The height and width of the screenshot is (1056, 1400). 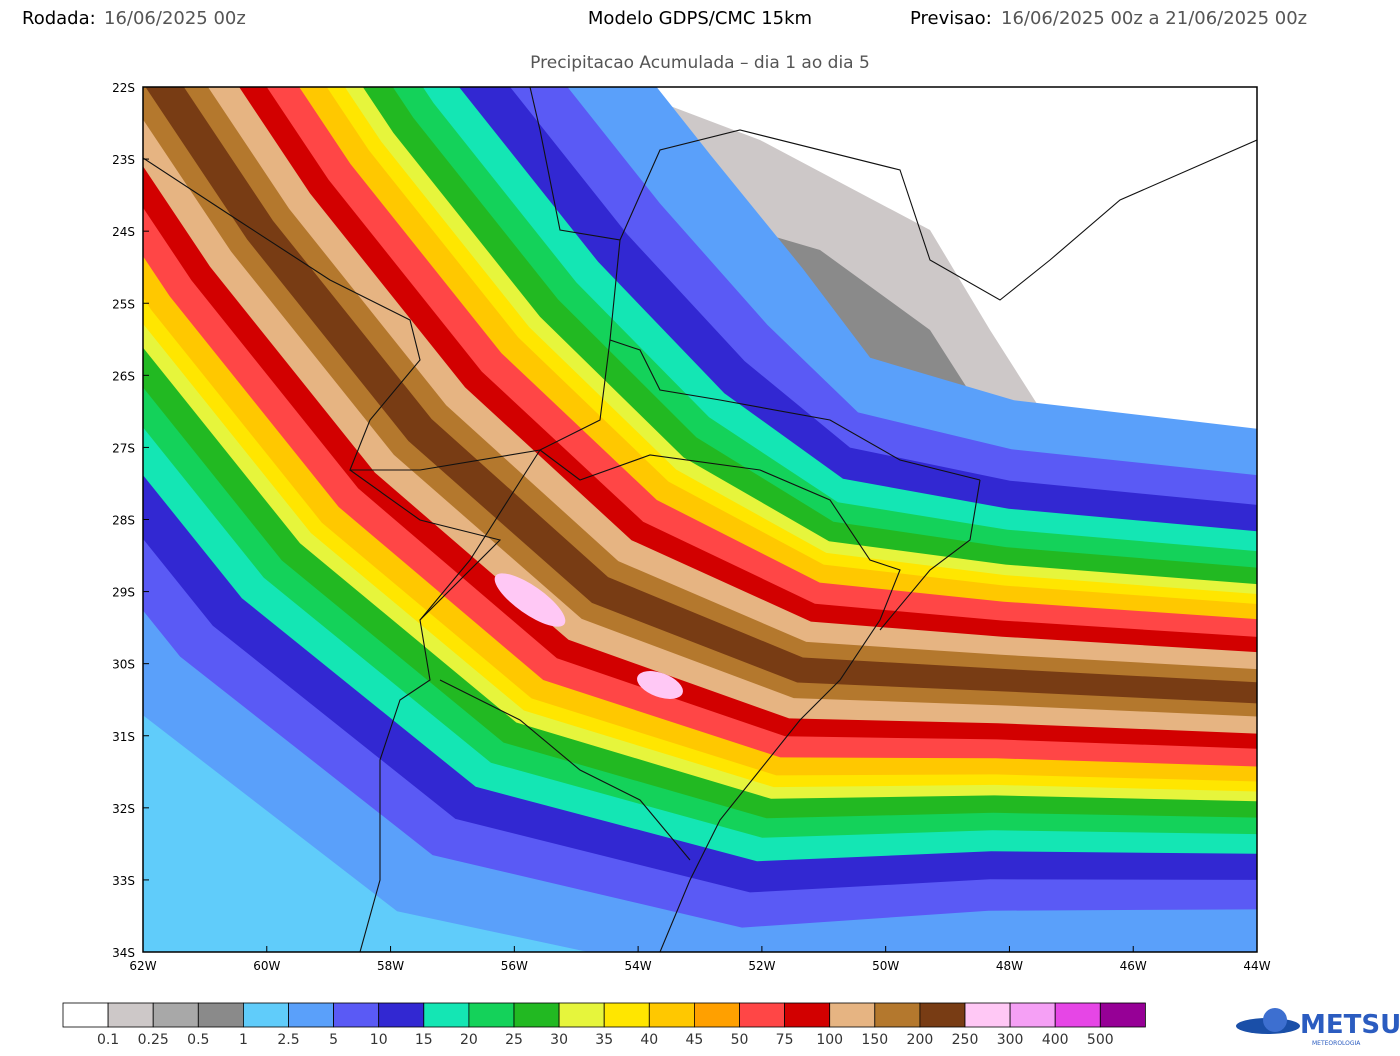 I want to click on forecast-label: Previsao:, so click(x=951, y=18).